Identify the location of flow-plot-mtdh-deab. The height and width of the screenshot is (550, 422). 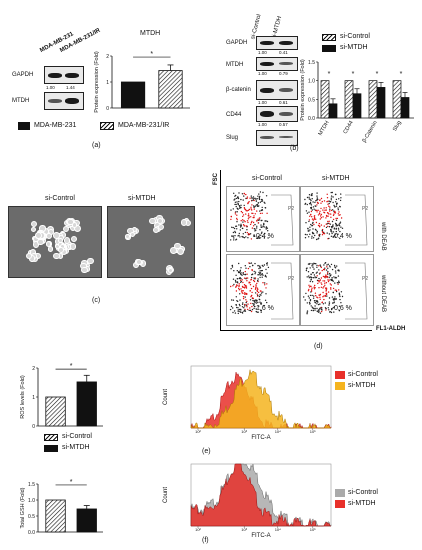
(337, 219).